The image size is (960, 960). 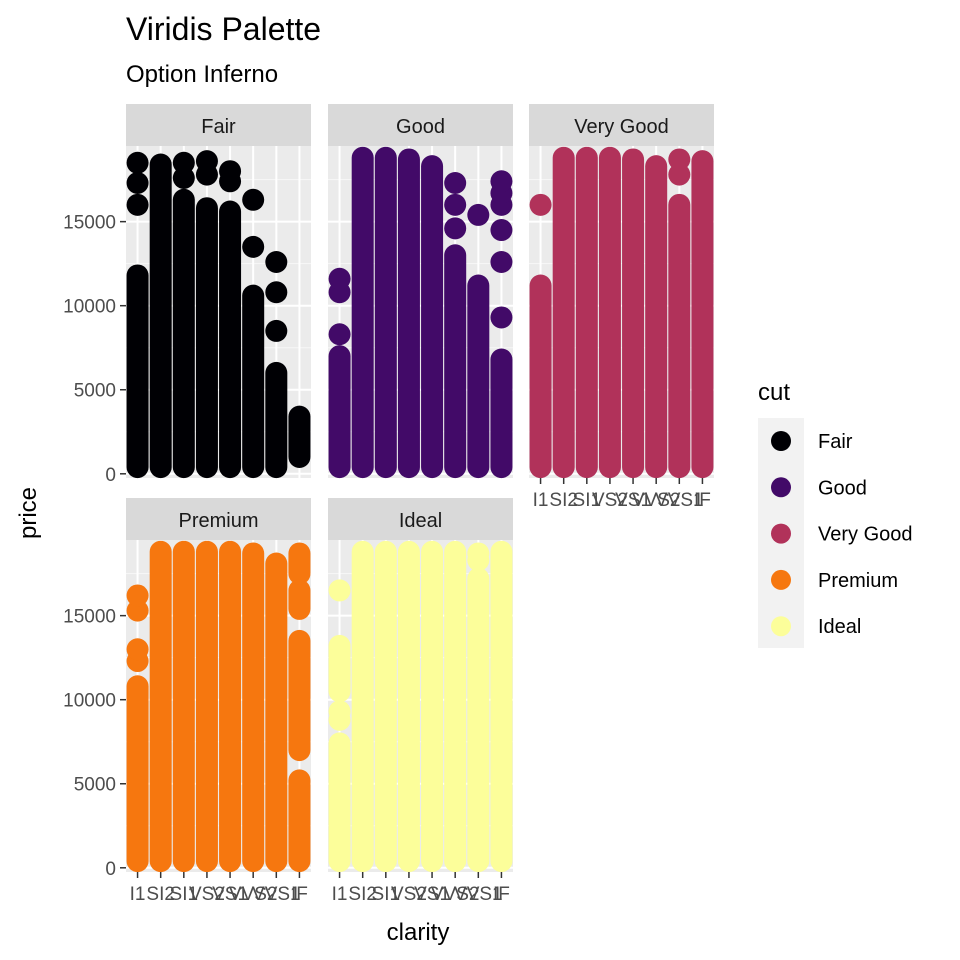 I want to click on y-tick-label: 0, so click(x=110, y=475).